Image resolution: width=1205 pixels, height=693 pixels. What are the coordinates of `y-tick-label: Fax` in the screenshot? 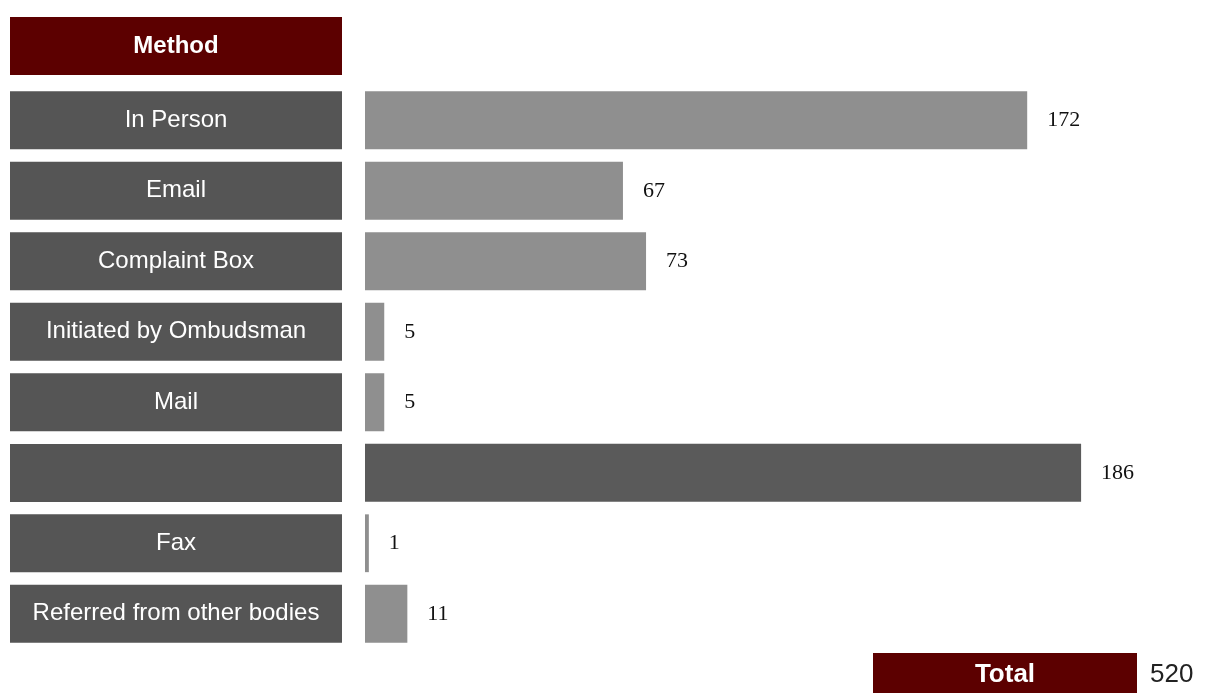 It's located at (176, 541).